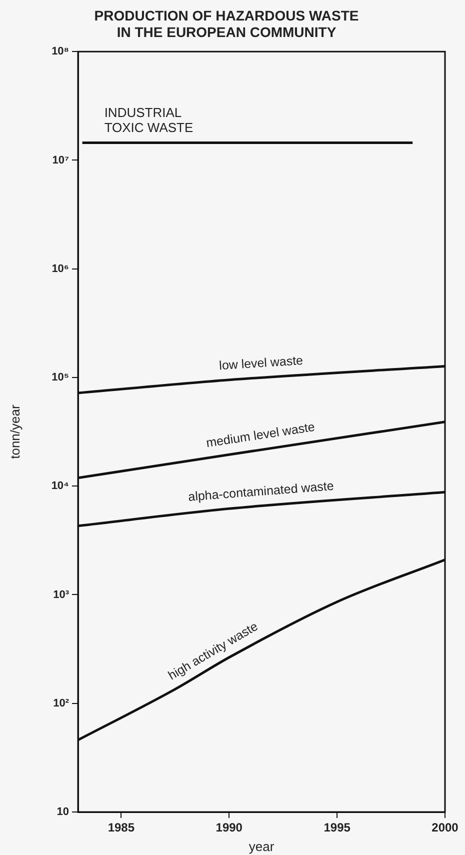  What do you see at coordinates (261, 363) in the screenshot?
I see `series-label: low level waste` at bounding box center [261, 363].